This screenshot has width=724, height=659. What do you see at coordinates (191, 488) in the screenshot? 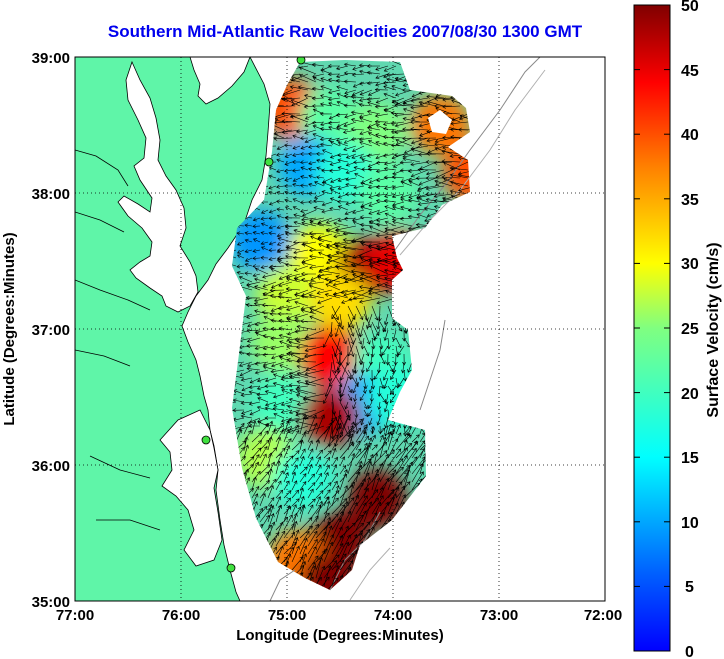
I see `pamlico-sound` at bounding box center [191, 488].